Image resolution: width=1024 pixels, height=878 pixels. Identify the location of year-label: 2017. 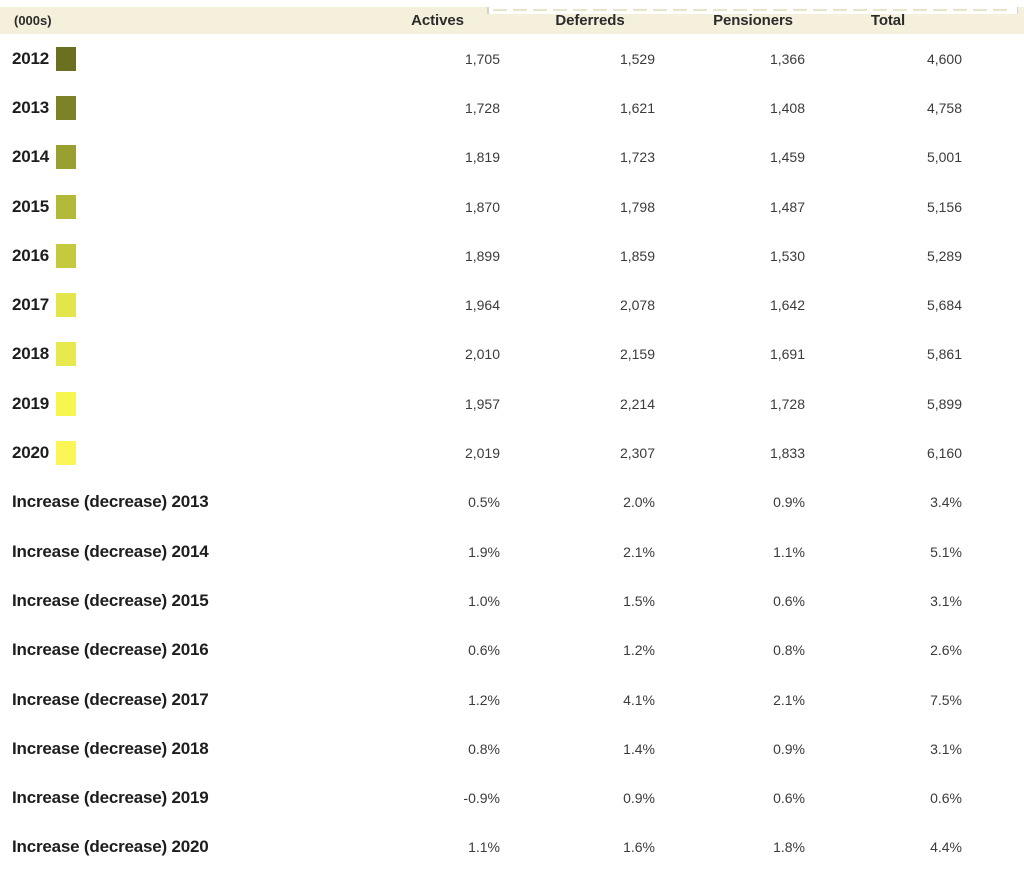
(31, 305).